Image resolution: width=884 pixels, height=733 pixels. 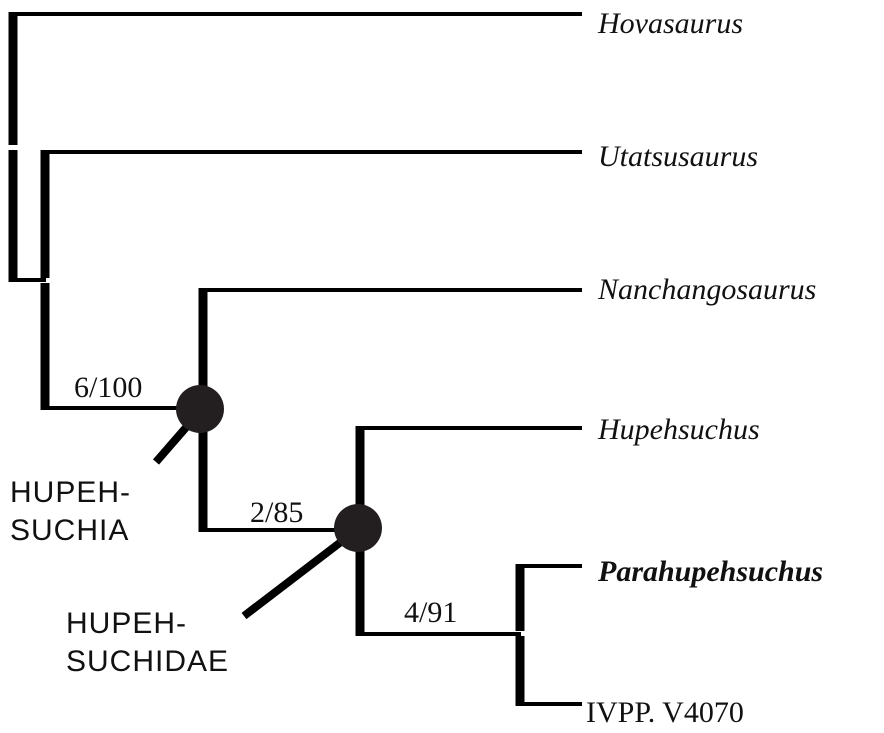 I want to click on taxon-label-hupehsuchus: Hupehsuchus, so click(x=678, y=429).